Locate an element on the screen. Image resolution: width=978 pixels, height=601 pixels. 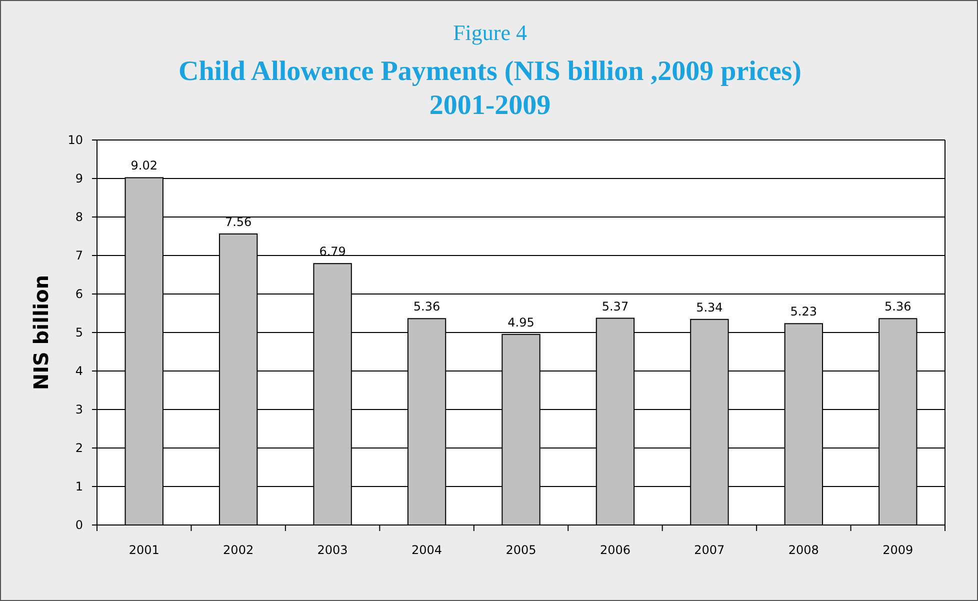
y-tick-label: 2 is located at coordinates (79, 448).